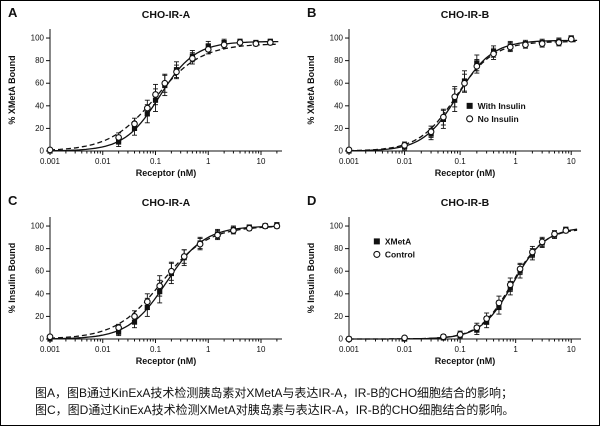 The width and height of the screenshot is (600, 426). Describe the element at coordinates (311, 200) in the screenshot. I see `svg-text: D` at that location.